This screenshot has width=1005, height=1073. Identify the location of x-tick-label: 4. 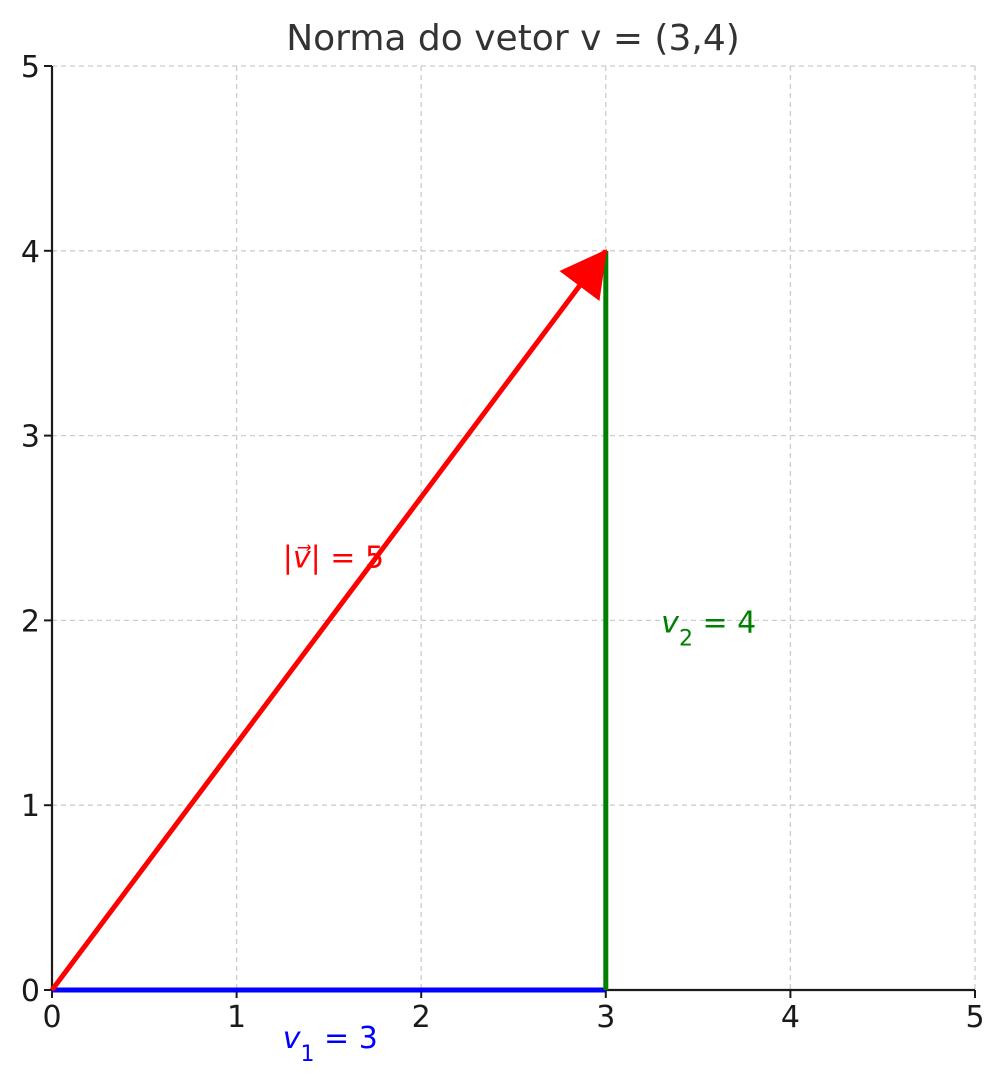
(790, 1017).